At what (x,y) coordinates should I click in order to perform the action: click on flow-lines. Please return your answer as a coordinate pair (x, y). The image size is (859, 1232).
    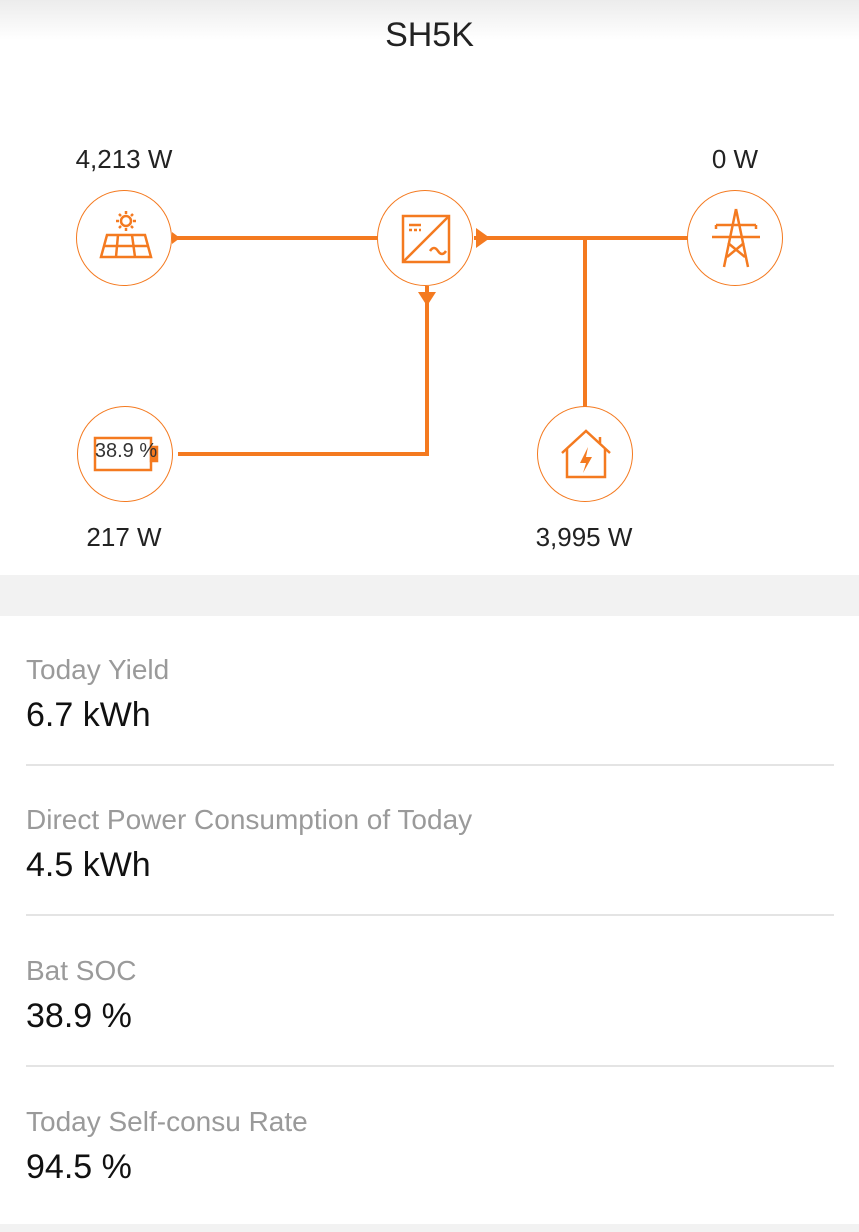
    Looking at the image, I should click on (431, 342).